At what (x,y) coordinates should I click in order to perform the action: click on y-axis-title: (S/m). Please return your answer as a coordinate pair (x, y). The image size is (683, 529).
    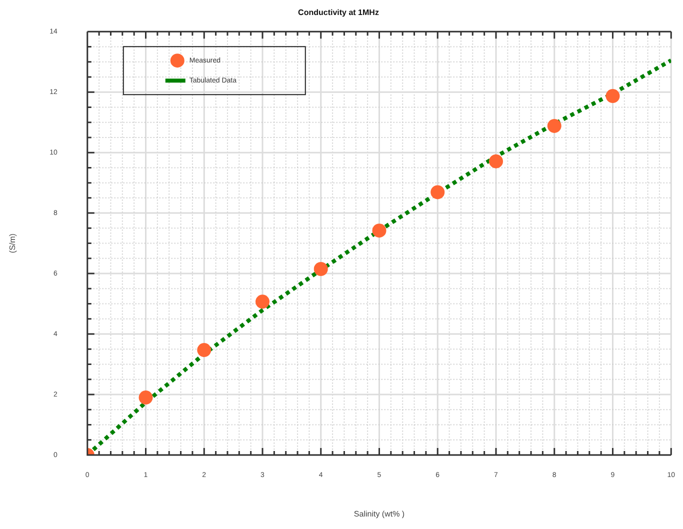
    Looking at the image, I should click on (13, 243).